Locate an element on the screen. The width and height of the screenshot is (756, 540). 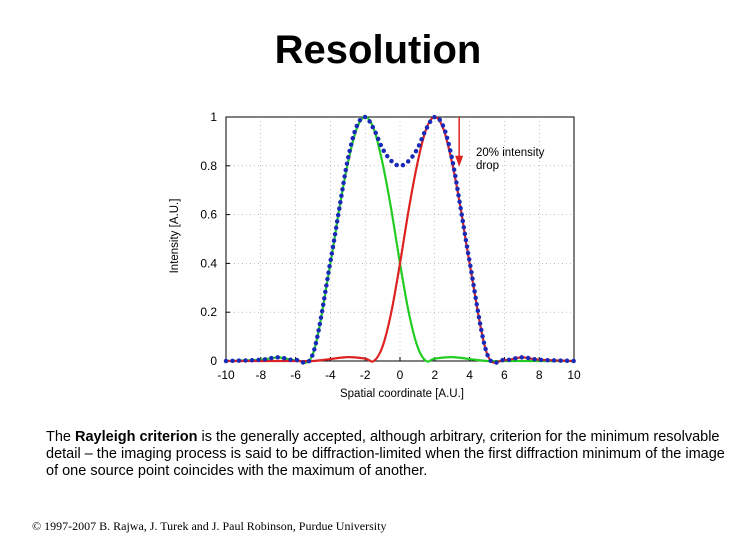
y-axis-label: Intensity [A.U.] is located at coordinates (175, 236).